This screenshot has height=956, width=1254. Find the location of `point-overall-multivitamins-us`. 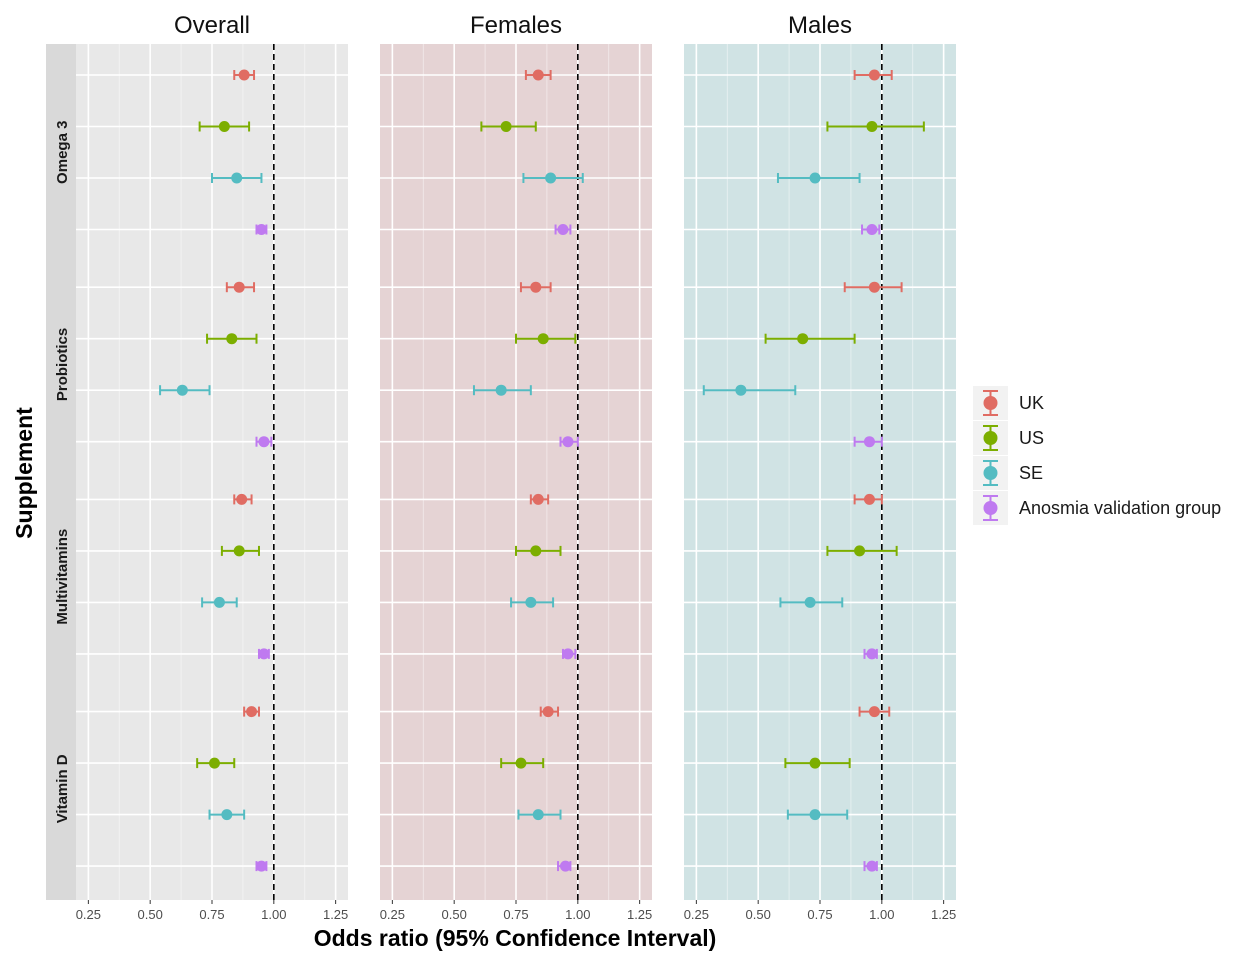

point-overall-multivitamins-us is located at coordinates (239, 551).